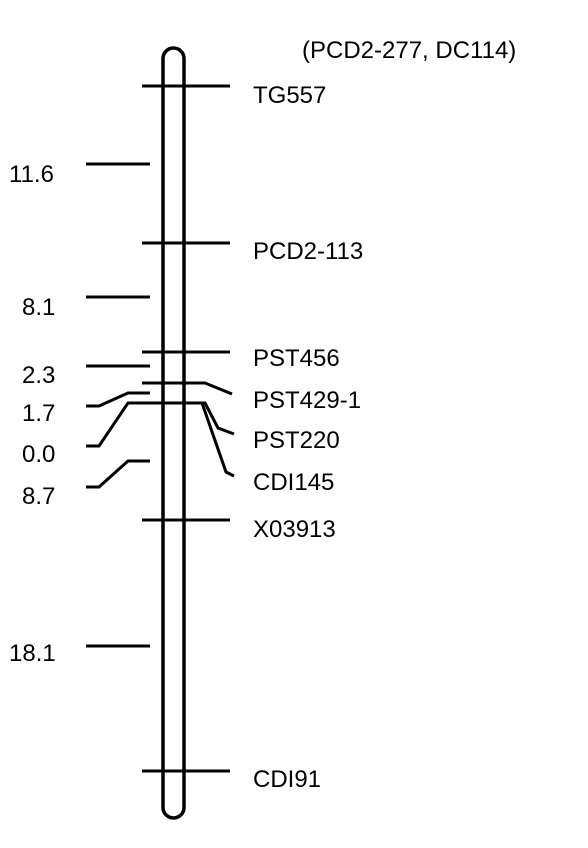  I want to click on marker-label-cdi145: CDI145, so click(293, 482).